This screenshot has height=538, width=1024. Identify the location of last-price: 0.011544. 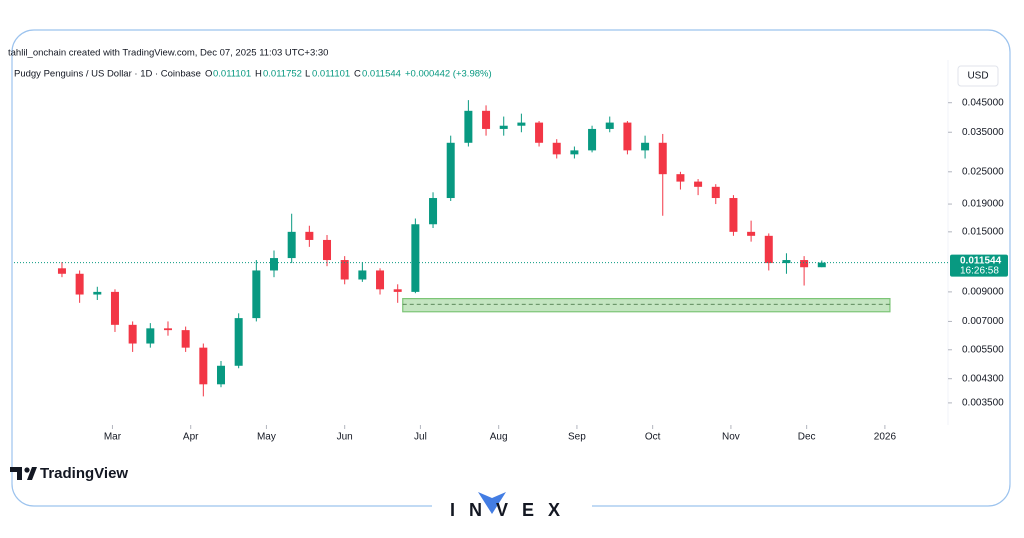
(981, 260).